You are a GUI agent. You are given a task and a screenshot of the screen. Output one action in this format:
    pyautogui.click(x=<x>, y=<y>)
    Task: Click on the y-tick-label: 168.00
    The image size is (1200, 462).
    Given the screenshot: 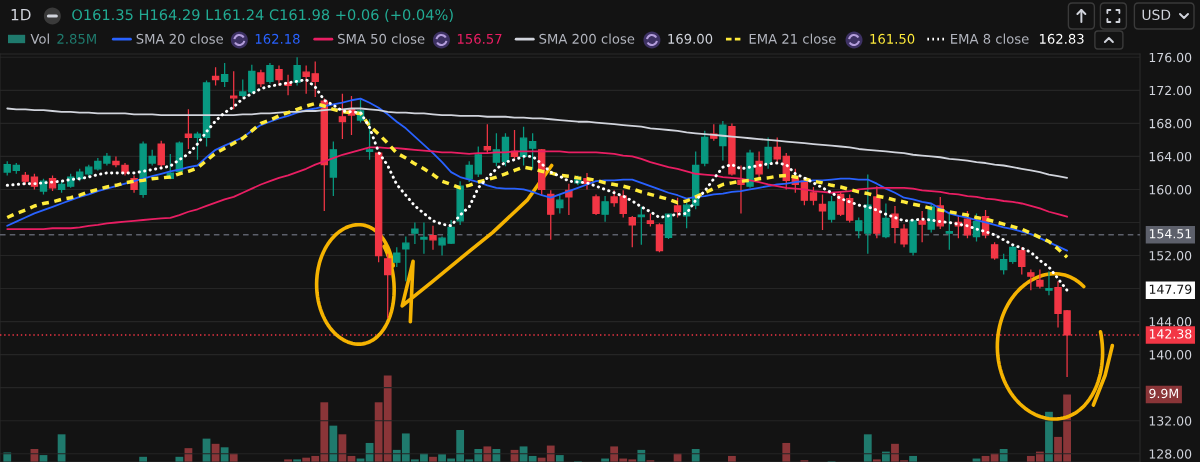 What is the action you would take?
    pyautogui.click(x=1170, y=123)
    